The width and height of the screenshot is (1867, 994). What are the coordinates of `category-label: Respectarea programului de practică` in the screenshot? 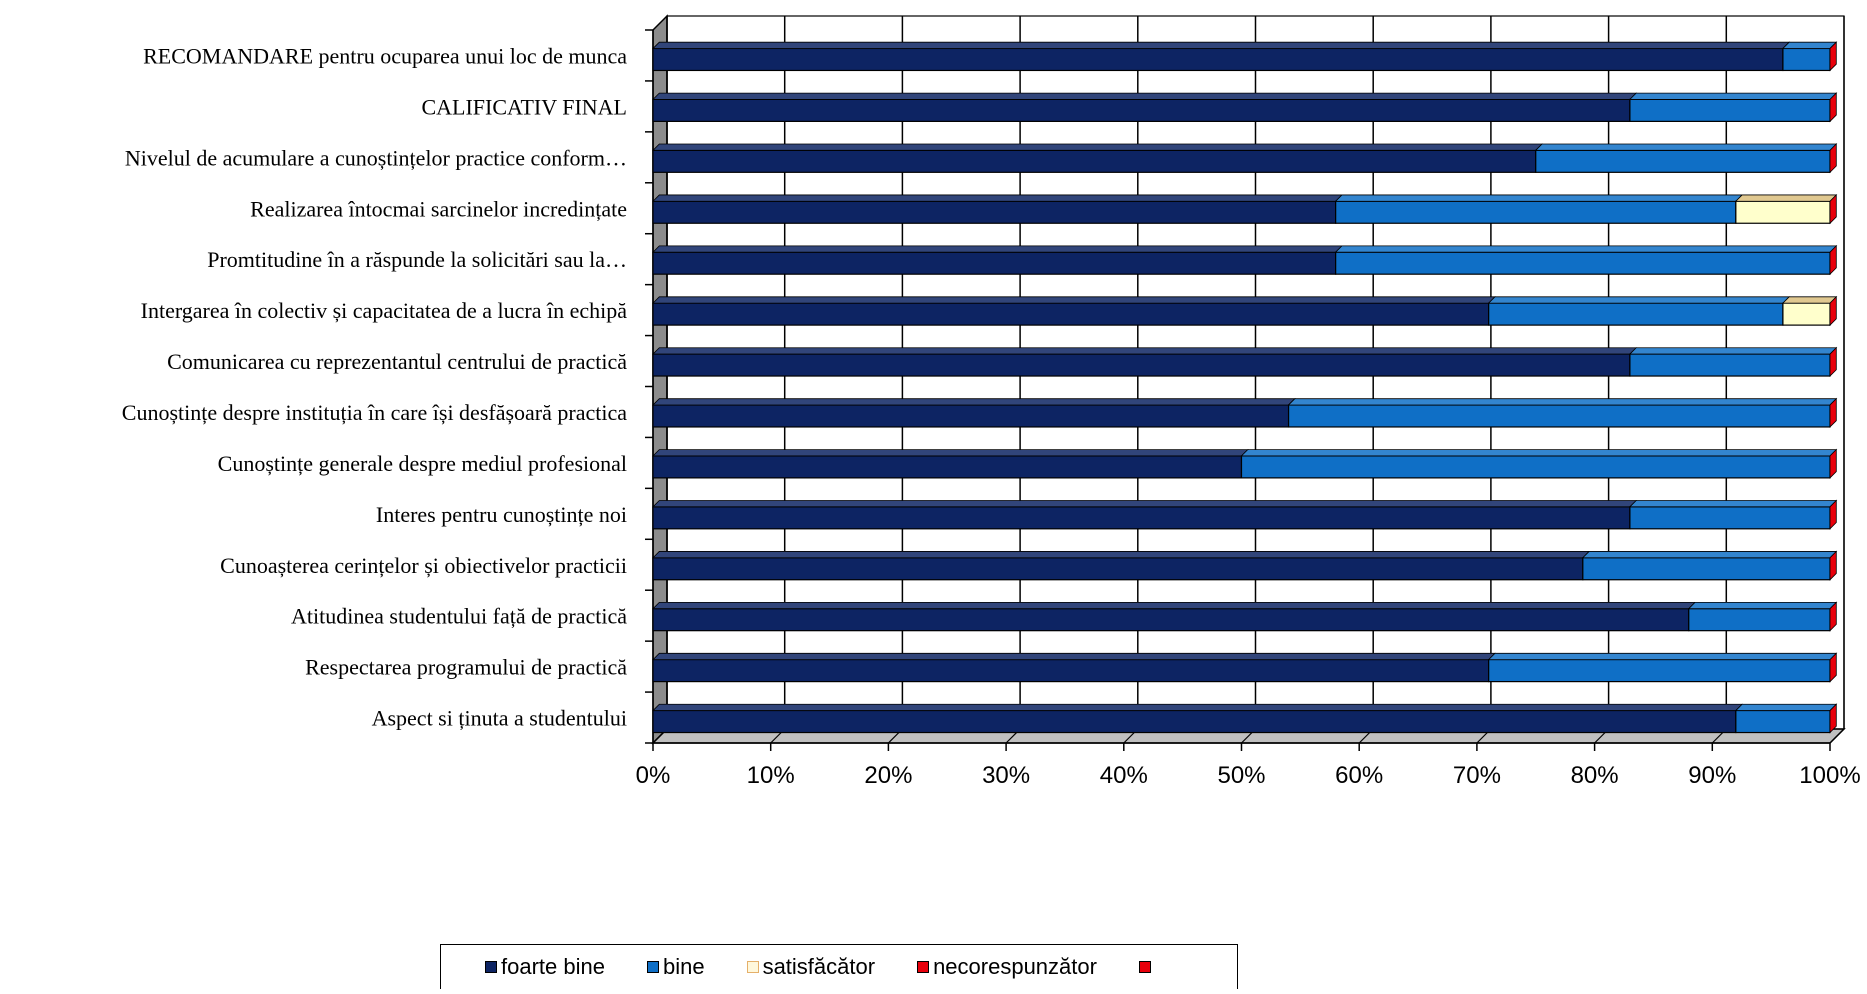 It's located at (466, 667).